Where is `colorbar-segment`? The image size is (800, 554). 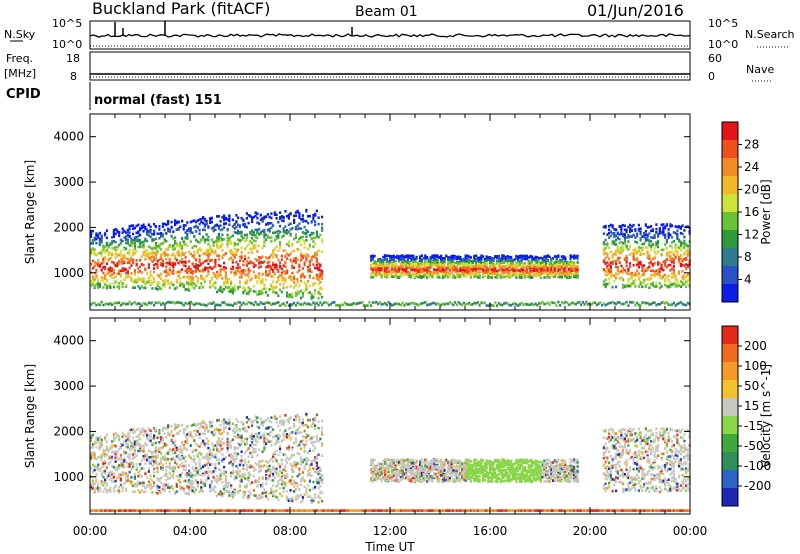 colorbar-segment is located at coordinates (730, 221).